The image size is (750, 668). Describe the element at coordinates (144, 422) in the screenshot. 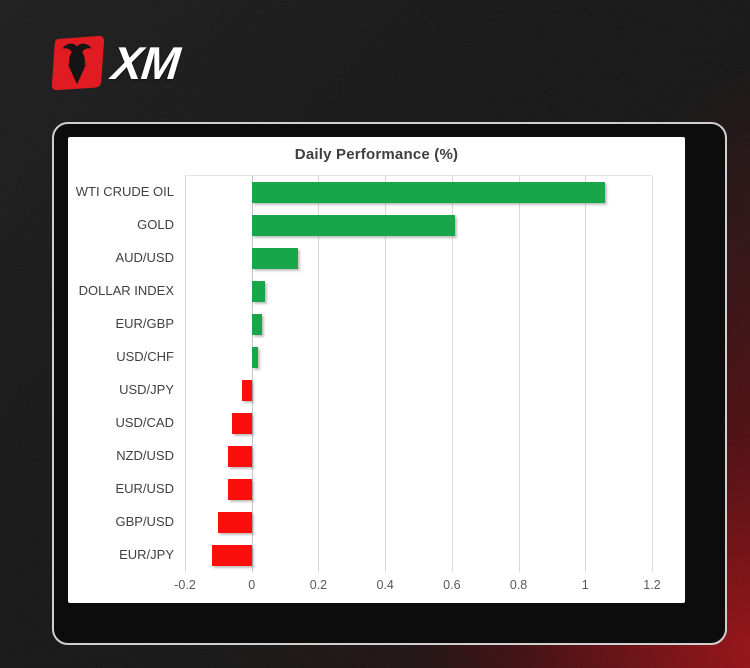

I see `category-label: USD/CAD` at that location.